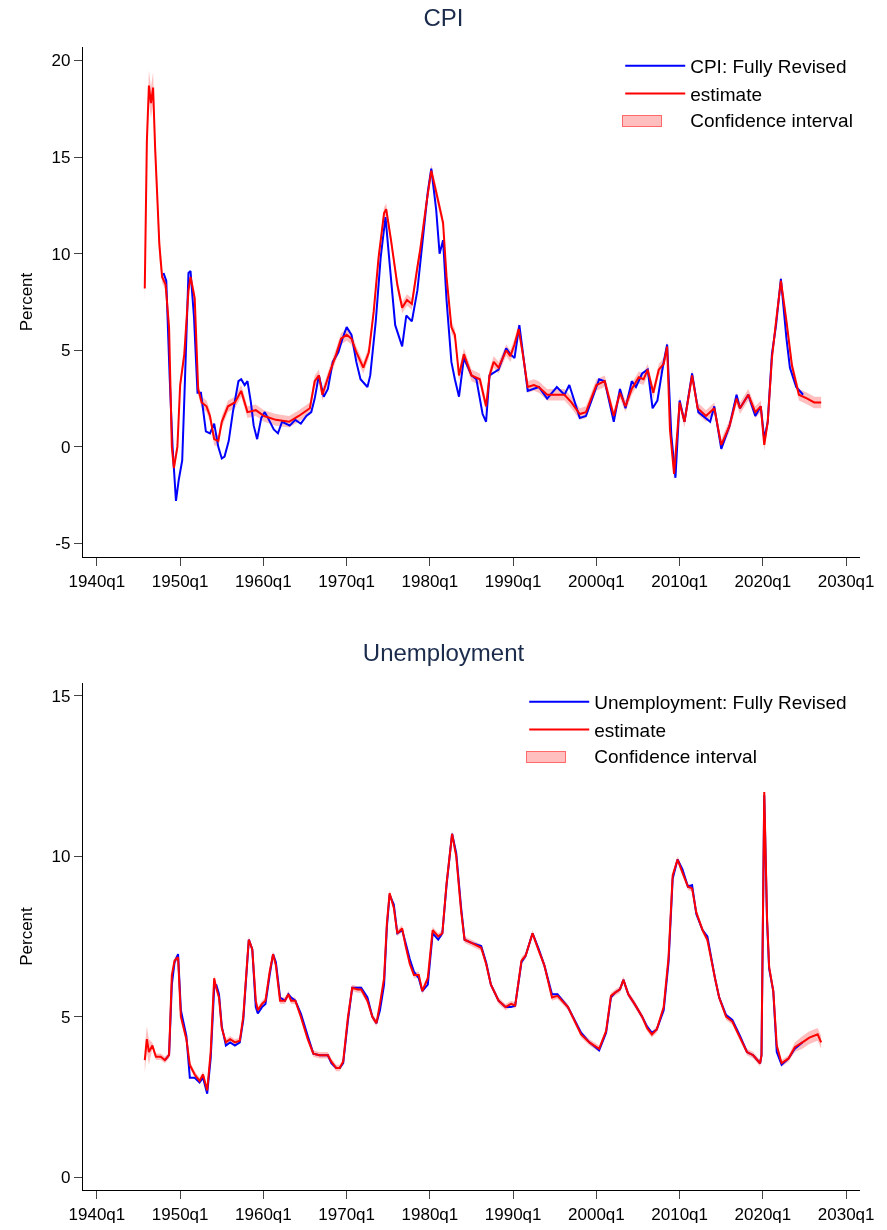 The height and width of the screenshot is (1230, 887). Describe the element at coordinates (443, 652) in the screenshot. I see `chart-title: Unemployment` at that location.